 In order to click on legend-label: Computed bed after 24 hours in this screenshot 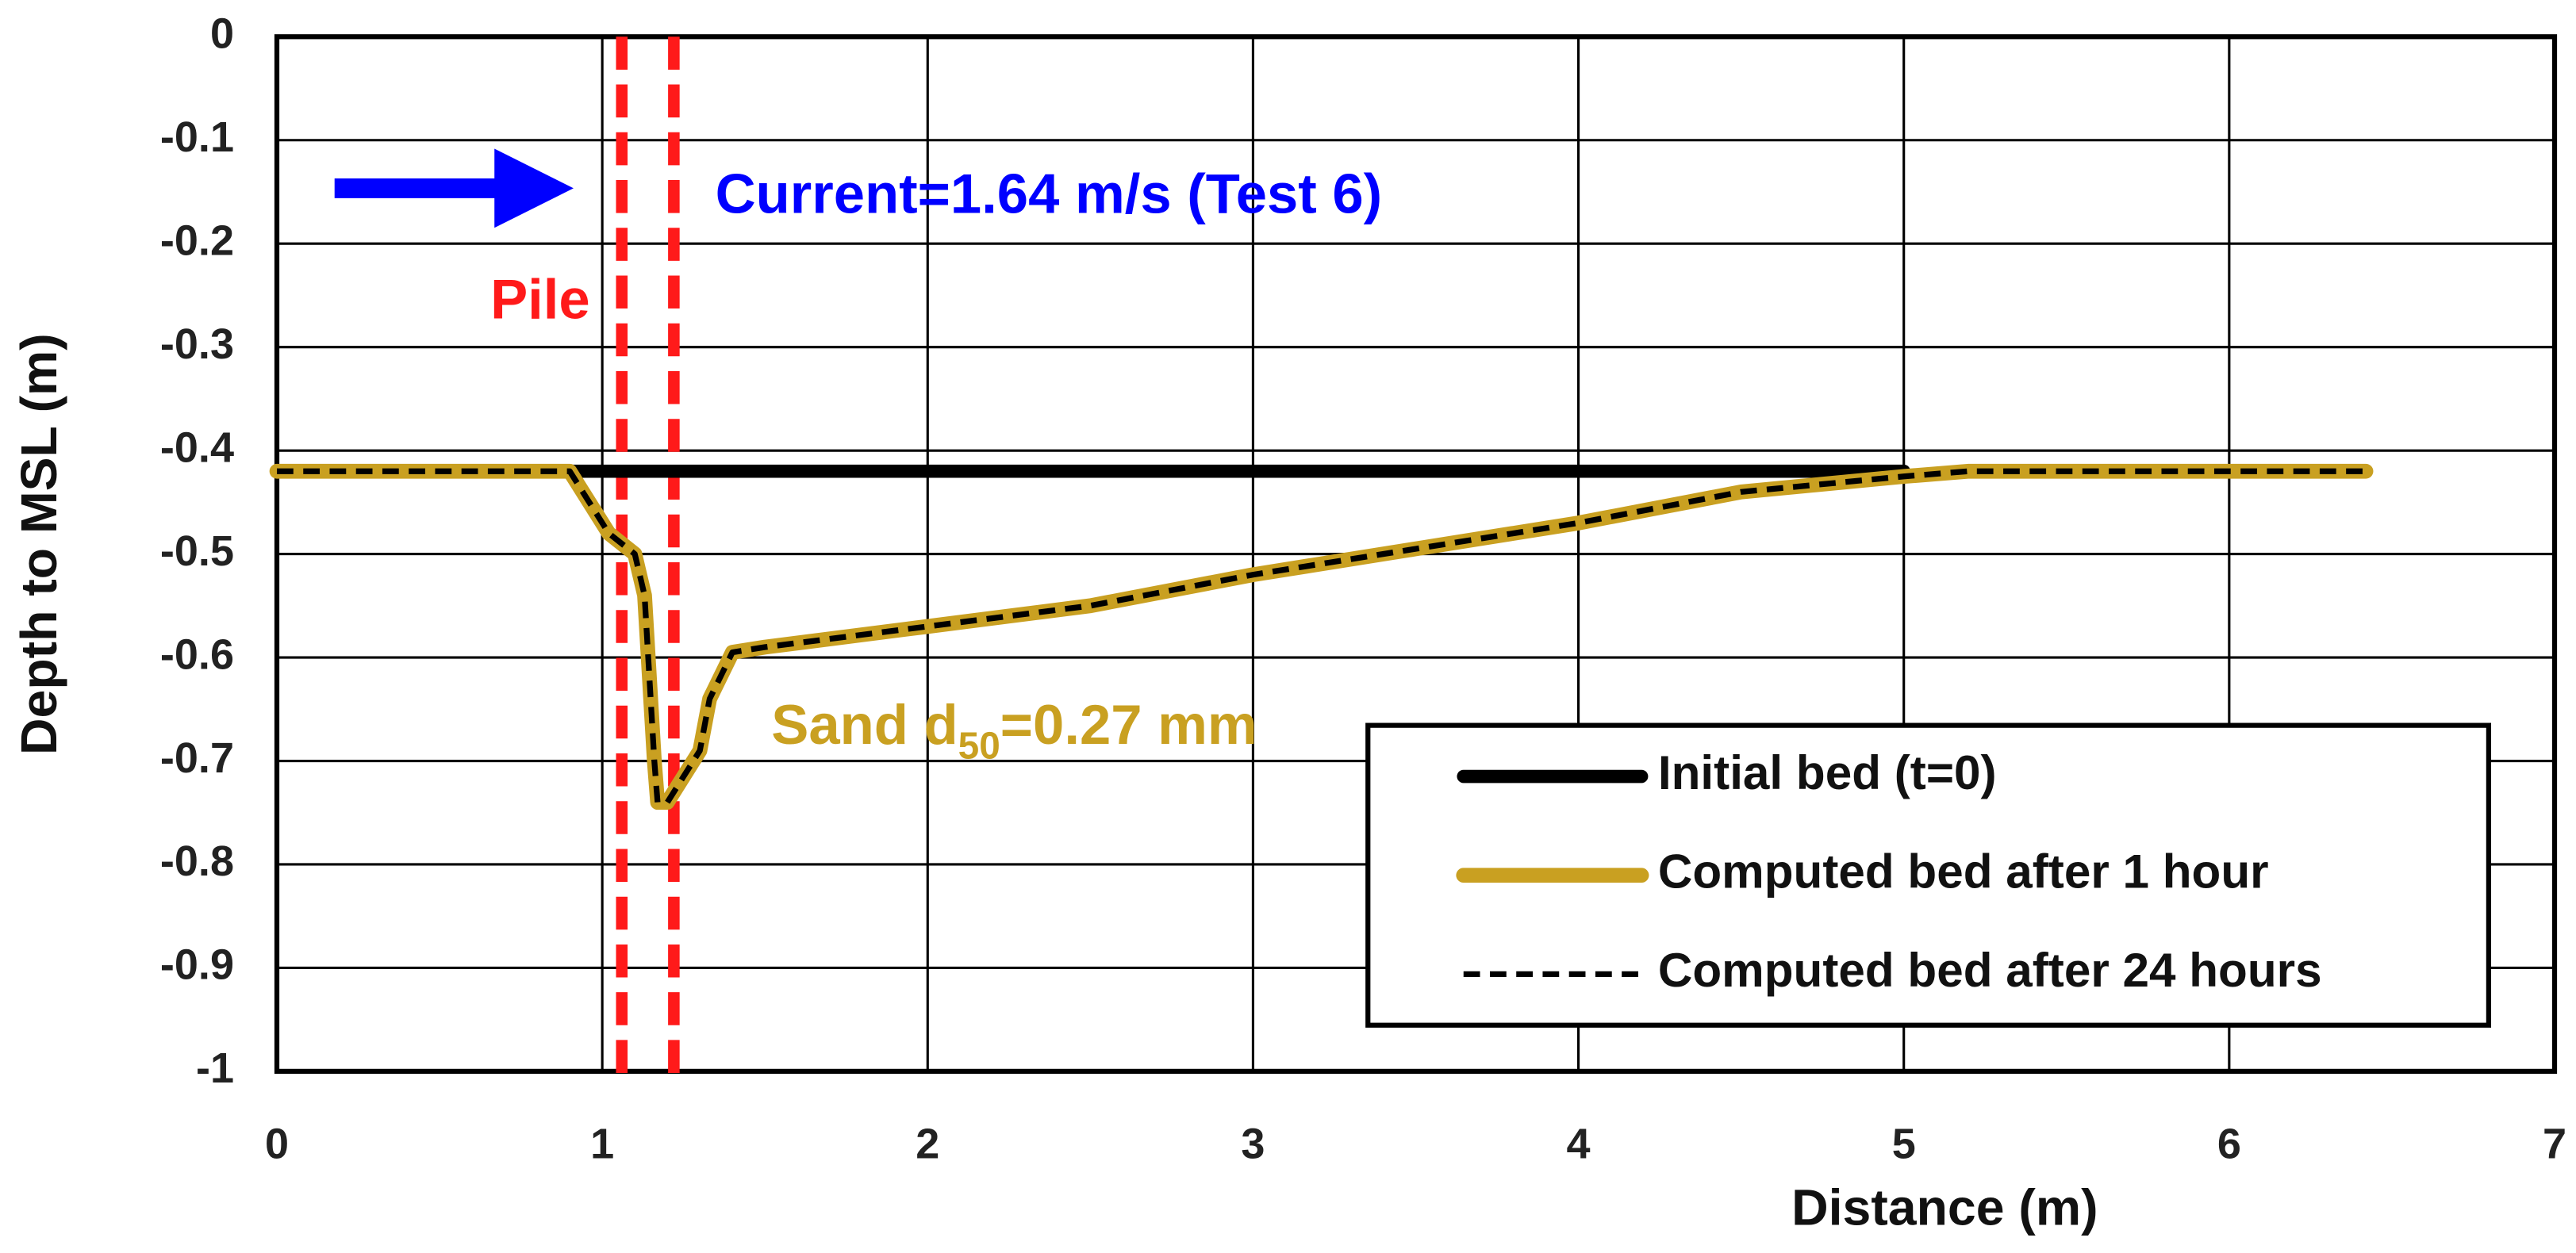, I will do `click(1990, 970)`.